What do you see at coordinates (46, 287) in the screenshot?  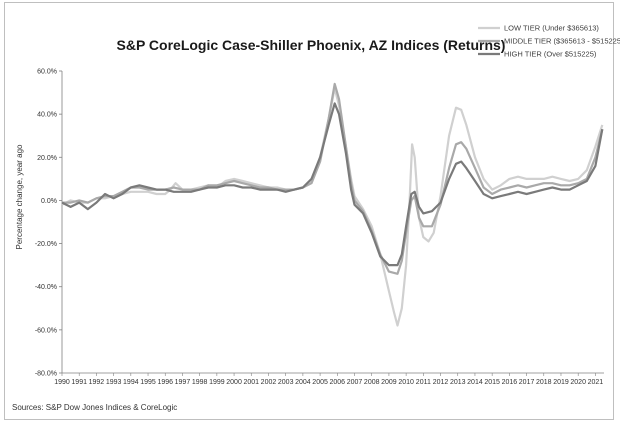 I see `y-tick-label: -40.0%` at bounding box center [46, 287].